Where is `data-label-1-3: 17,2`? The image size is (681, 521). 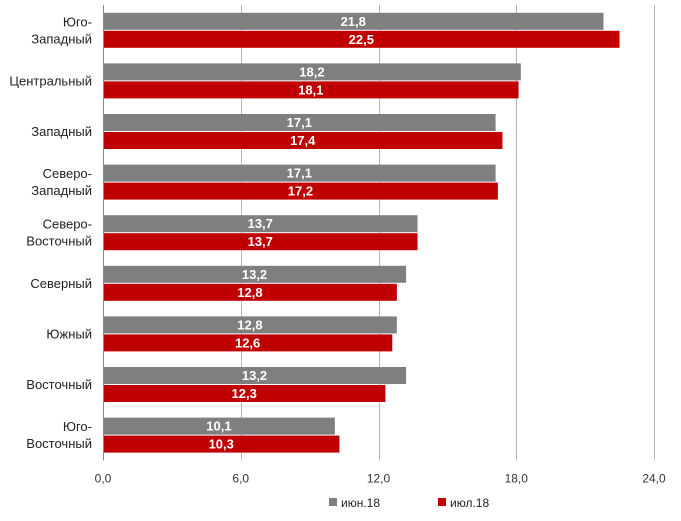
data-label-1-3: 17,2 is located at coordinates (300, 191).